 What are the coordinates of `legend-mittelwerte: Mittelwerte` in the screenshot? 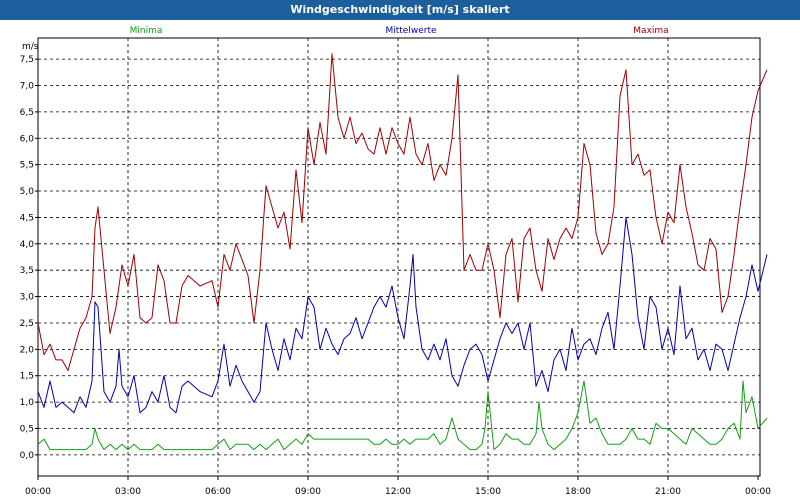 It's located at (410, 31).